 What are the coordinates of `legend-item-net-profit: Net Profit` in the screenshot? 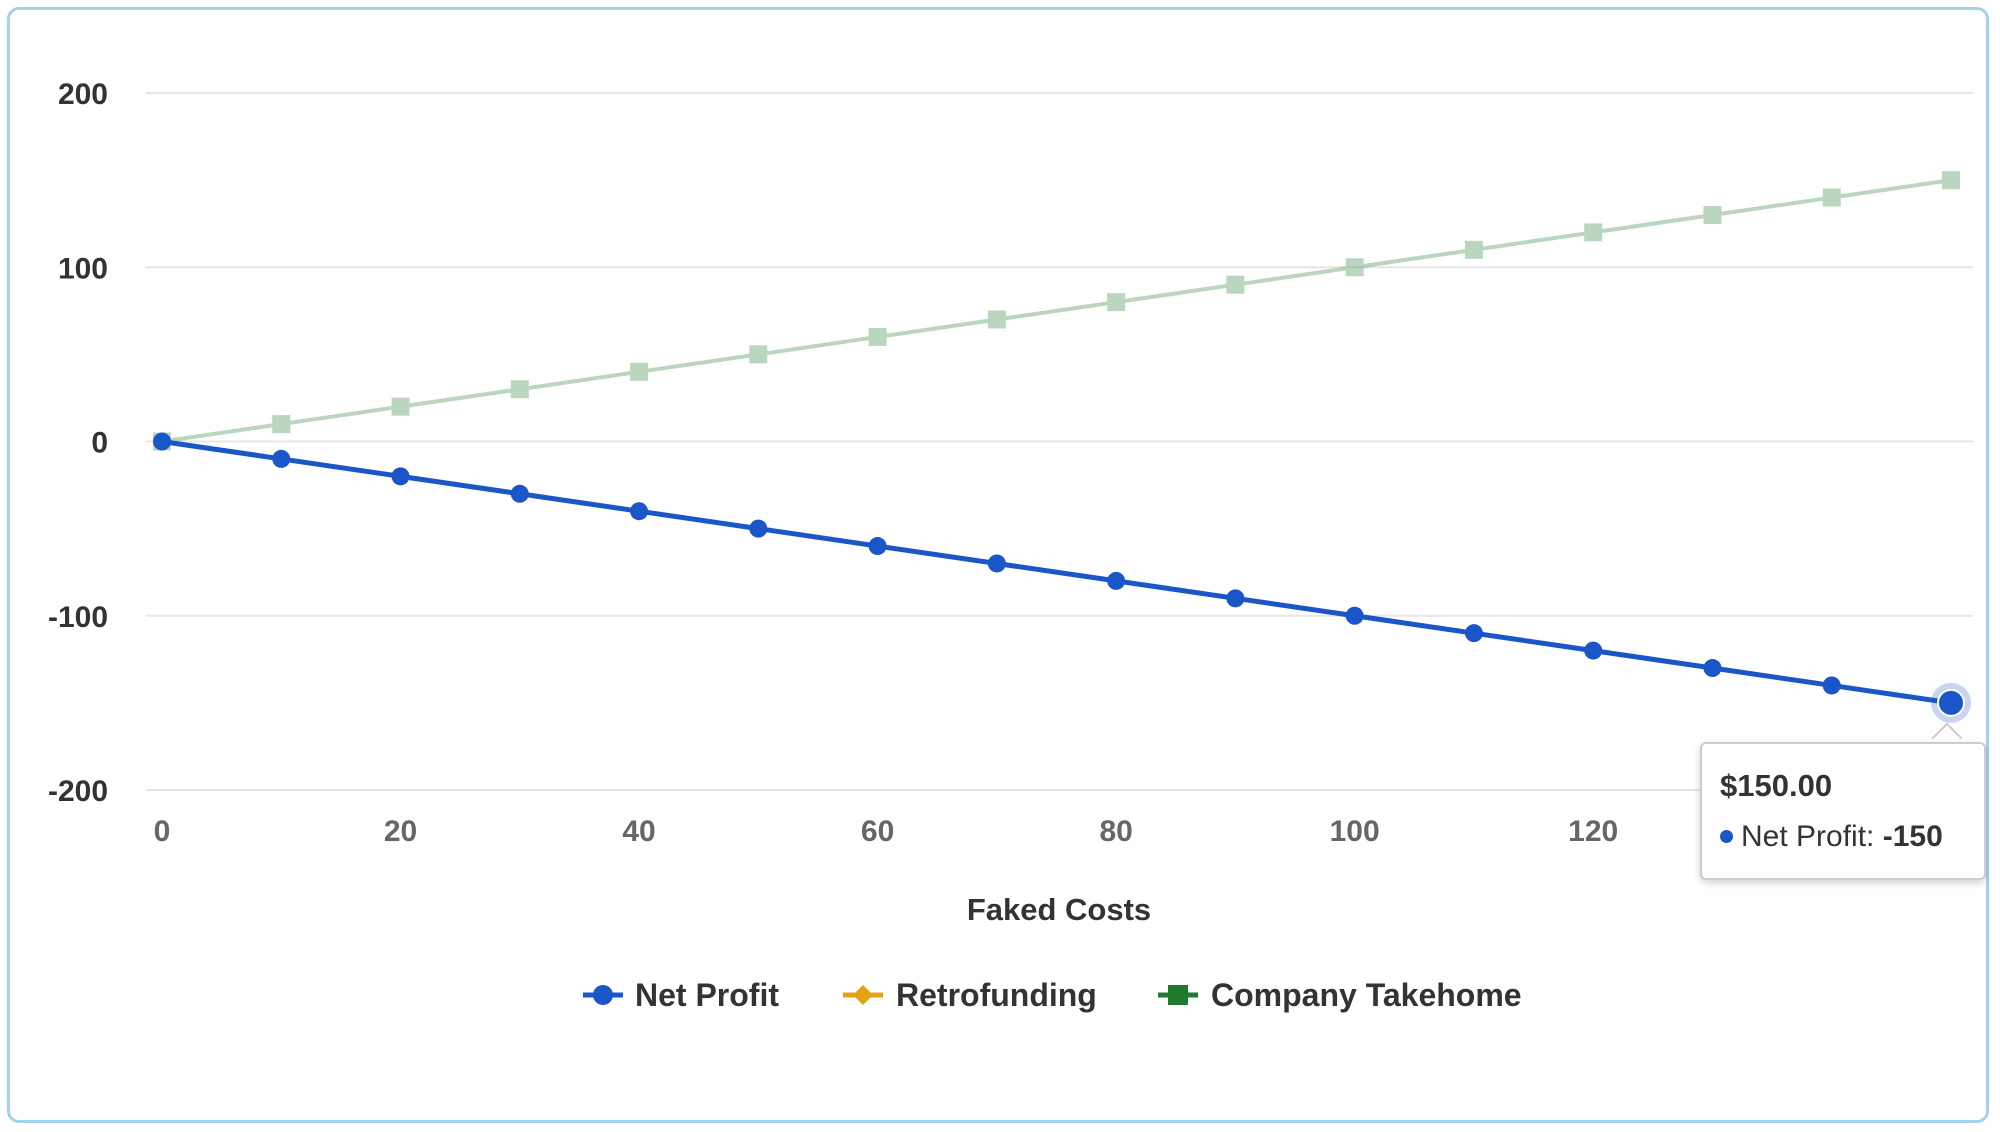 It's located at (681, 995).